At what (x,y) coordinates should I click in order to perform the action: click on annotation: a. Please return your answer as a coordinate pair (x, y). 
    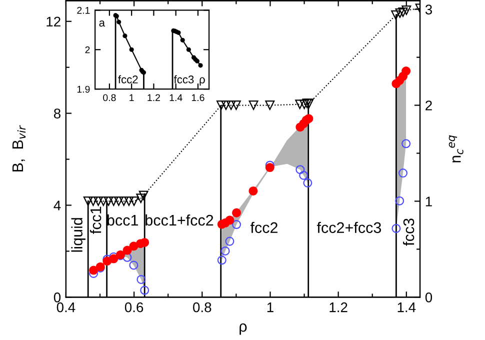
    Looking at the image, I should click on (102, 23).